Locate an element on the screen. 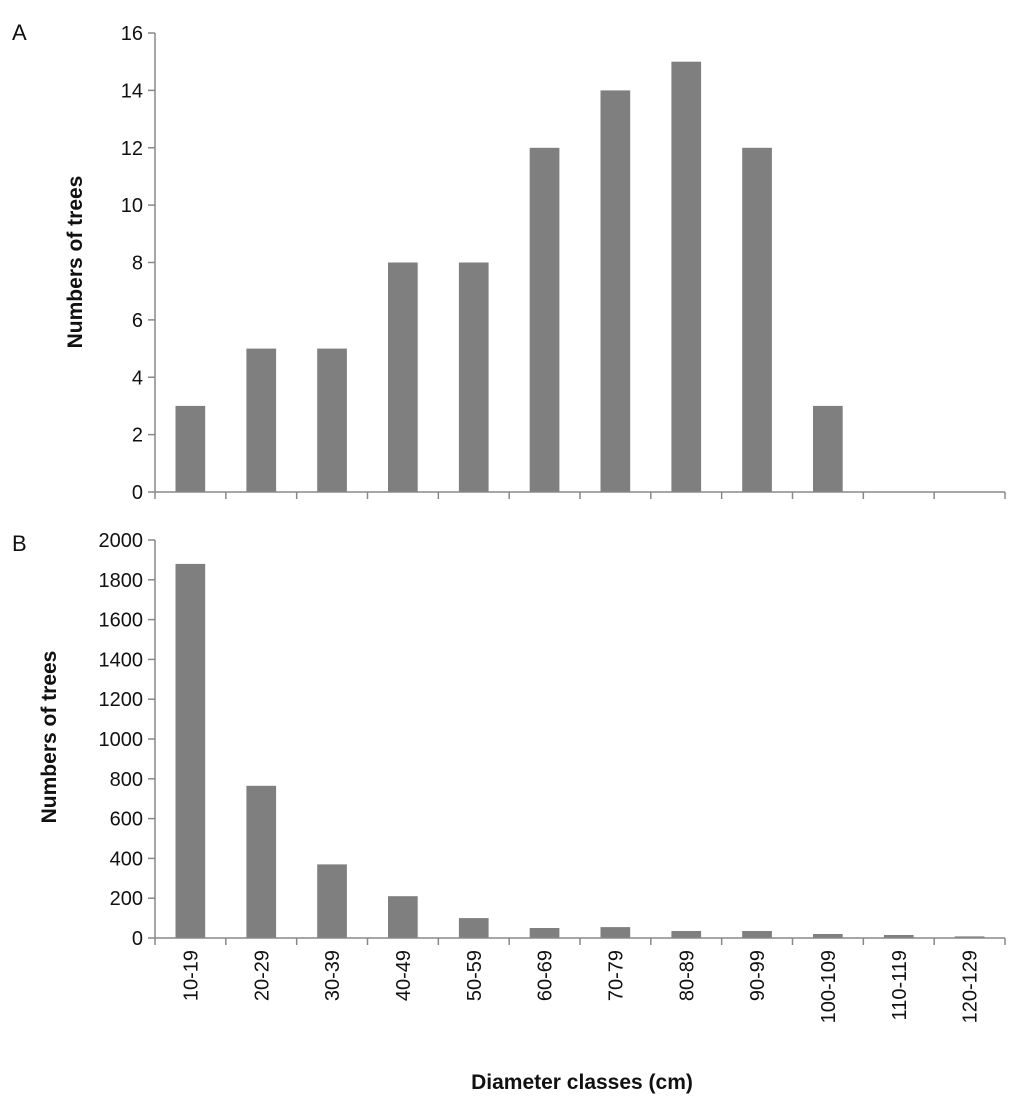 The height and width of the screenshot is (1106, 1024). panel-b-y-tick-label-800: 800 is located at coordinates (126, 780).